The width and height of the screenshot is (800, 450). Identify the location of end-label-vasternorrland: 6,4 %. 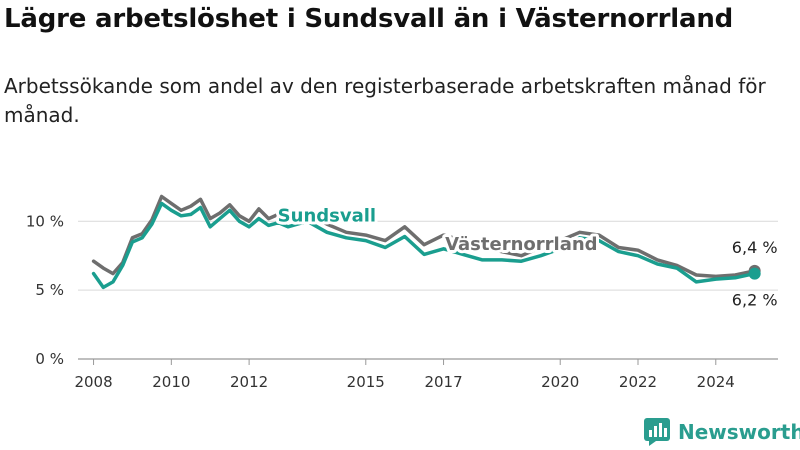
(755, 247).